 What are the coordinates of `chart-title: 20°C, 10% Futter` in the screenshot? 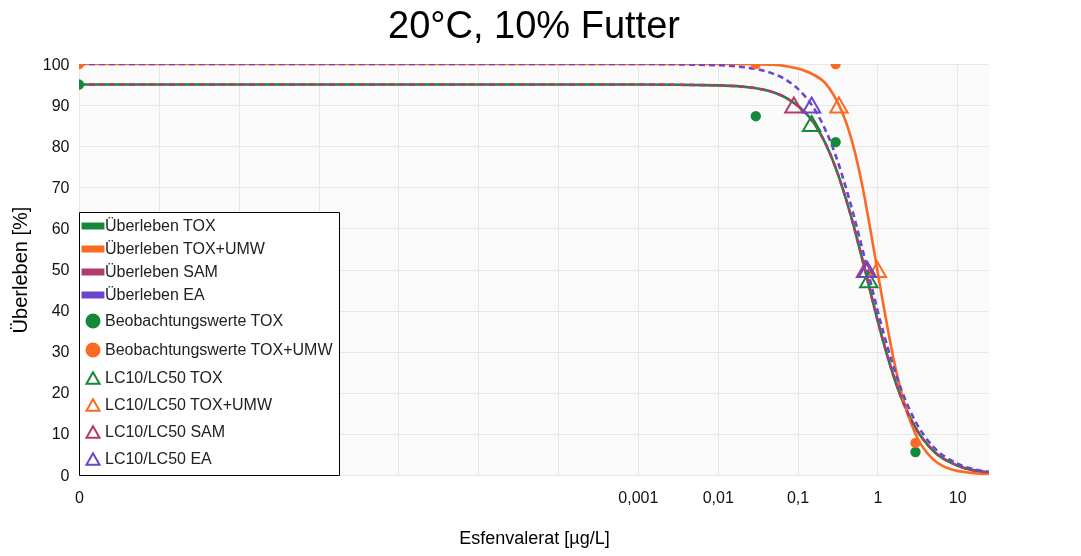 It's located at (534, 25).